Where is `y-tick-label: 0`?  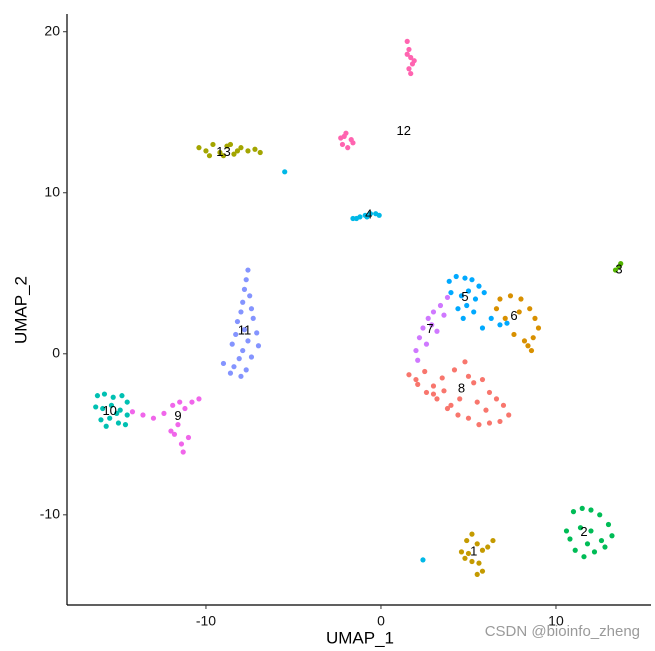
y-tick-label: 0 is located at coordinates (56, 352).